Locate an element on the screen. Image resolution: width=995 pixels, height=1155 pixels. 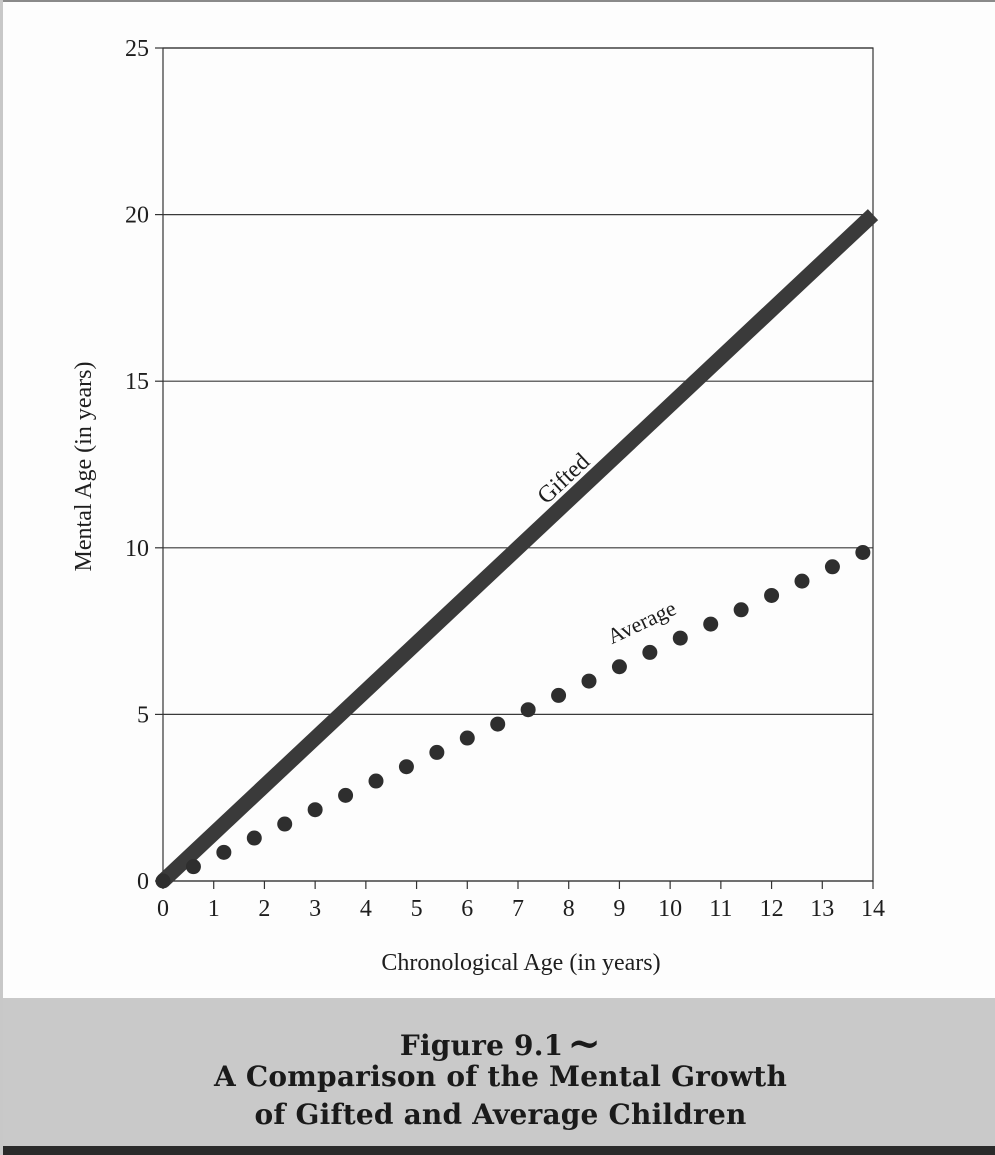
x-tick-label-6: 6 is located at coordinates (467, 909).